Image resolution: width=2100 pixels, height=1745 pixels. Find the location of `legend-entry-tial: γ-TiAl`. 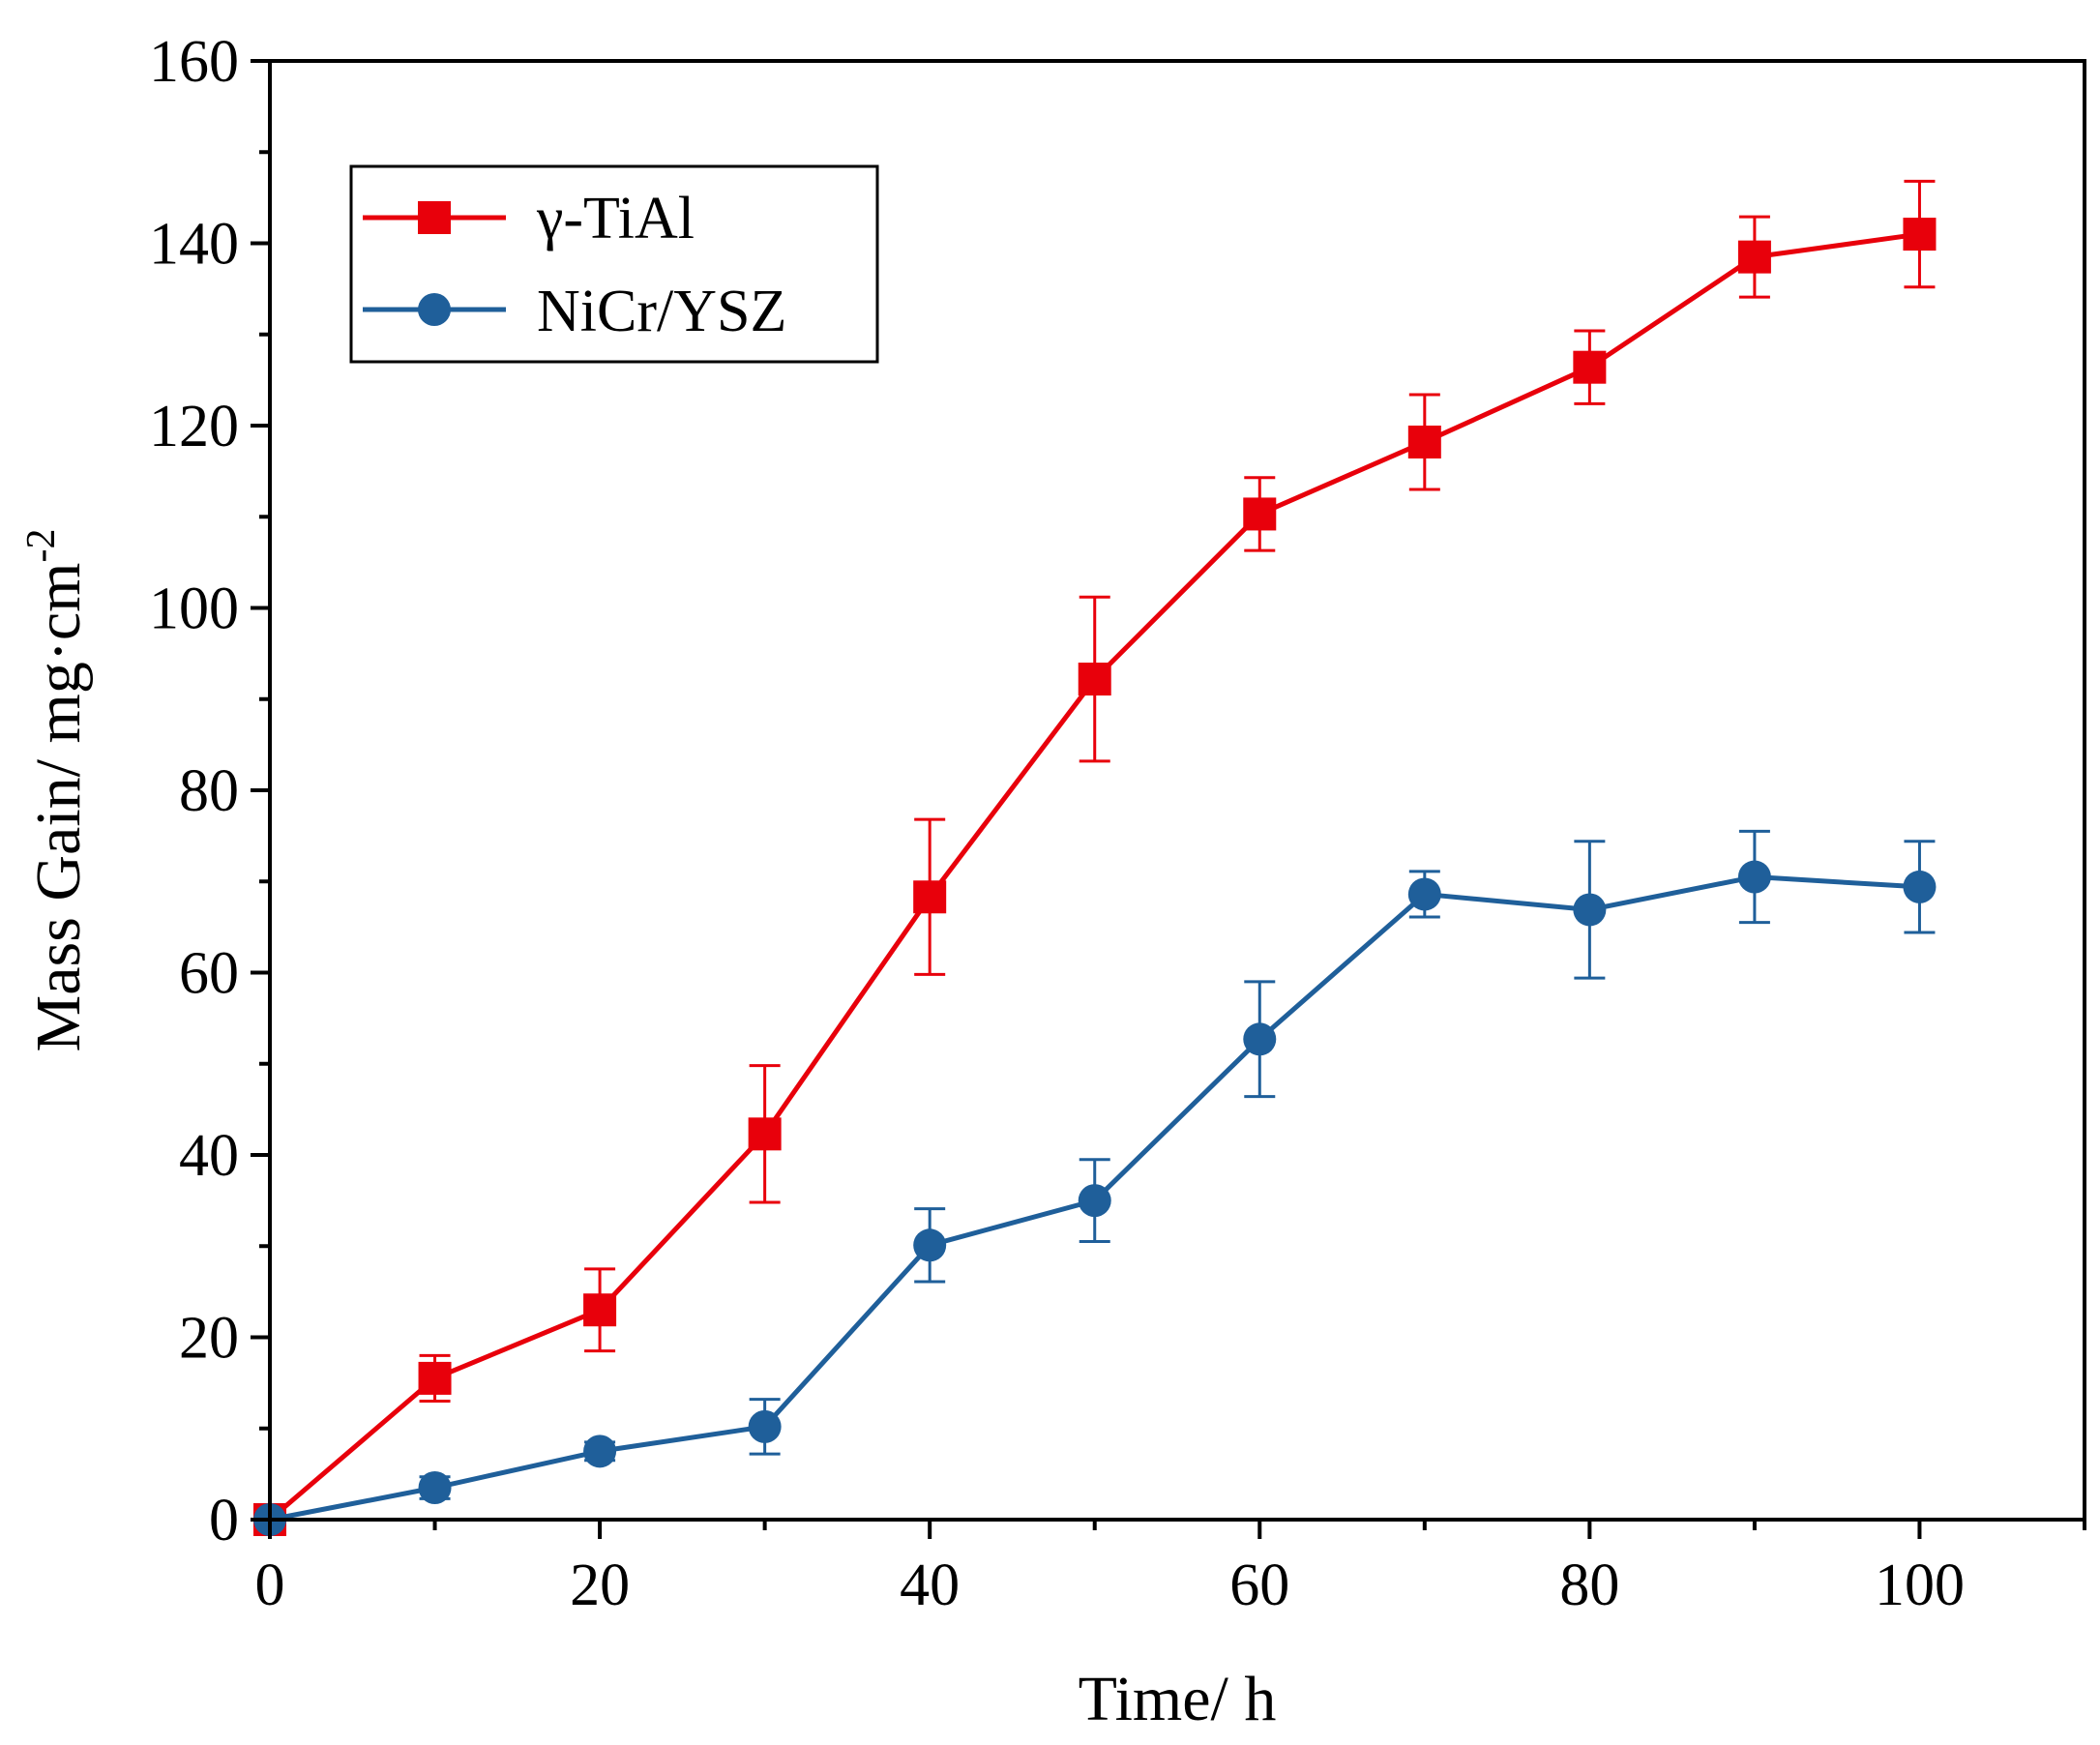

legend-entry-tial: γ-TiAl is located at coordinates (529, 219).